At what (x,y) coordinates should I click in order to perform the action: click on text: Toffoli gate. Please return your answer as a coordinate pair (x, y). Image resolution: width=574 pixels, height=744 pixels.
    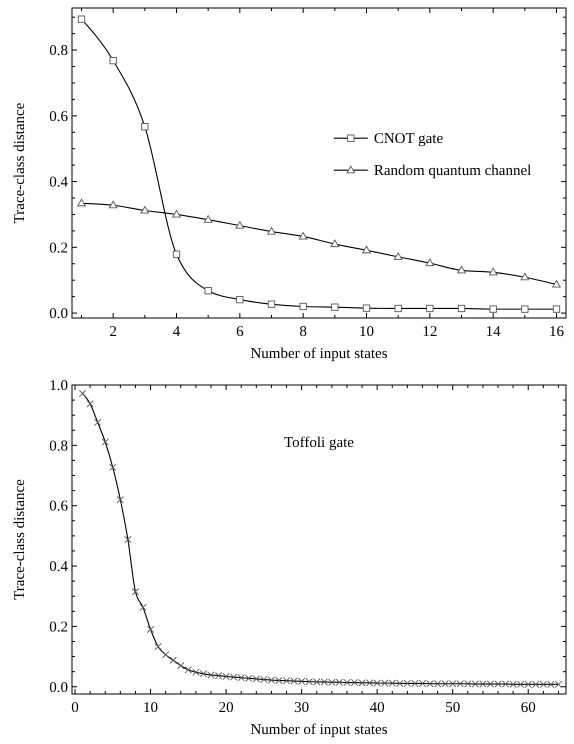
    Looking at the image, I should click on (319, 442).